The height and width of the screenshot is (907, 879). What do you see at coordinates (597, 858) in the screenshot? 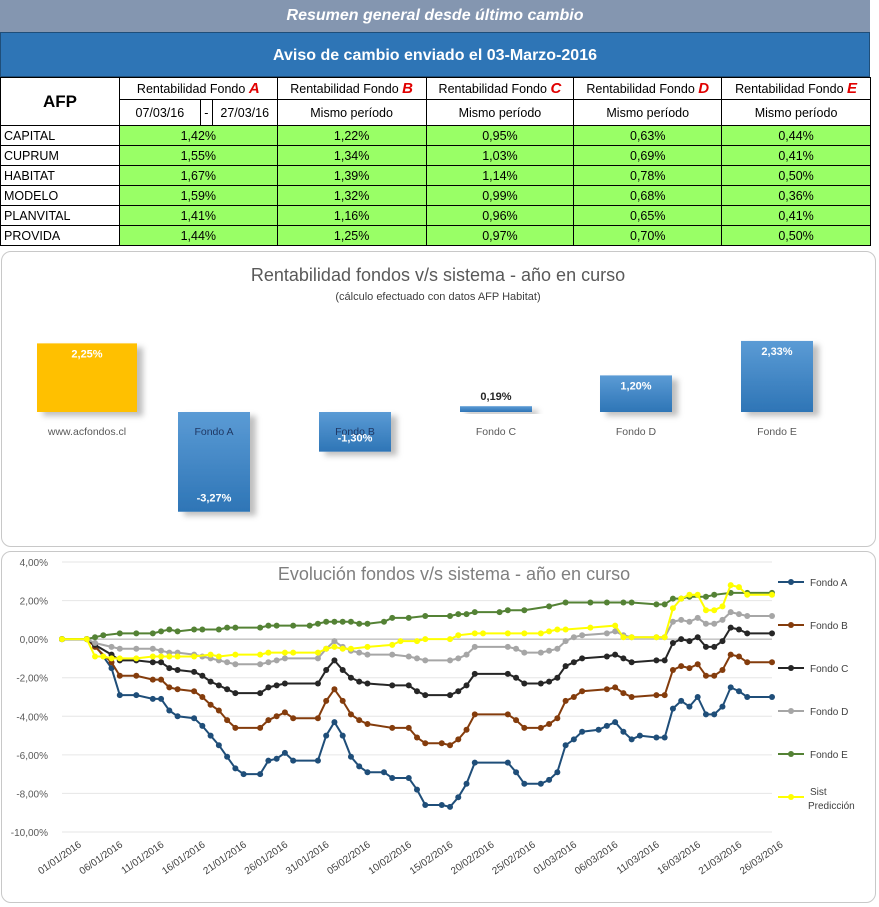
I see `x-tick-label: 06/03/2016` at bounding box center [597, 858].